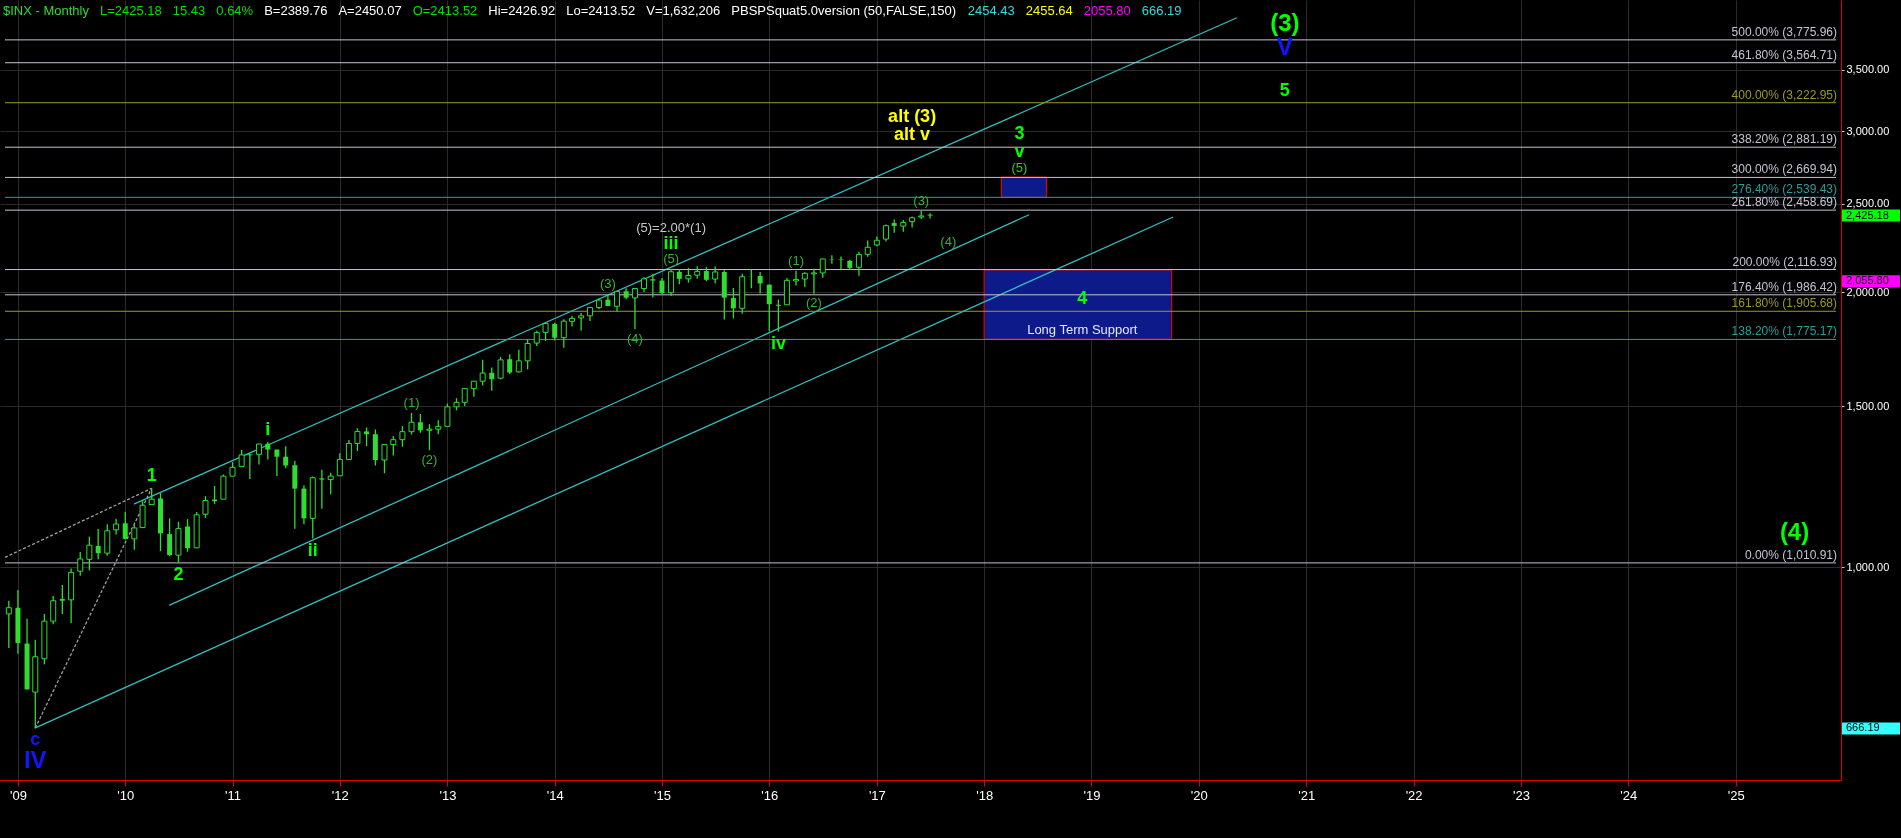 This screenshot has width=1901, height=838. What do you see at coordinates (1161, 10) in the screenshot?
I see `annotation: 666.19` at bounding box center [1161, 10].